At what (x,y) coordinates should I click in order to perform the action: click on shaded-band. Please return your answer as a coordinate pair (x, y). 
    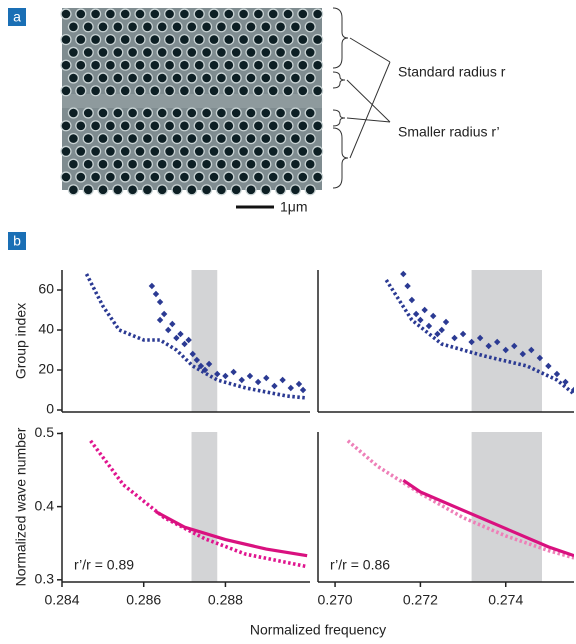
    Looking at the image, I should click on (204, 341).